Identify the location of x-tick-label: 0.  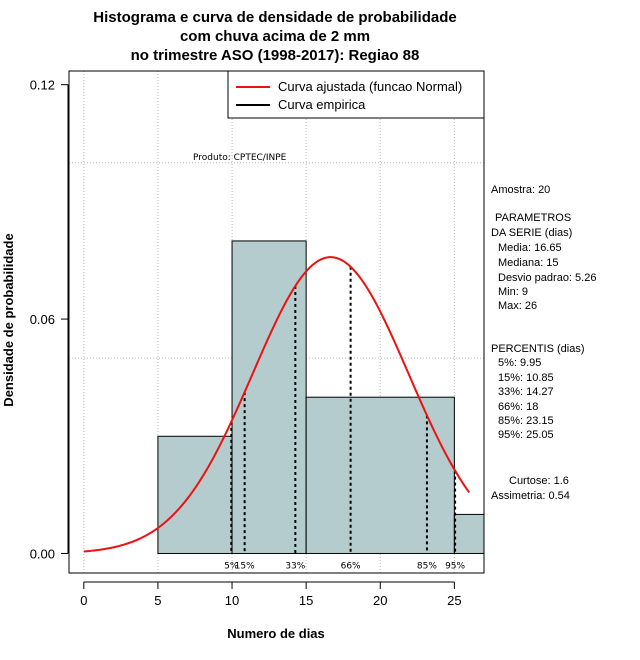
(83, 600).